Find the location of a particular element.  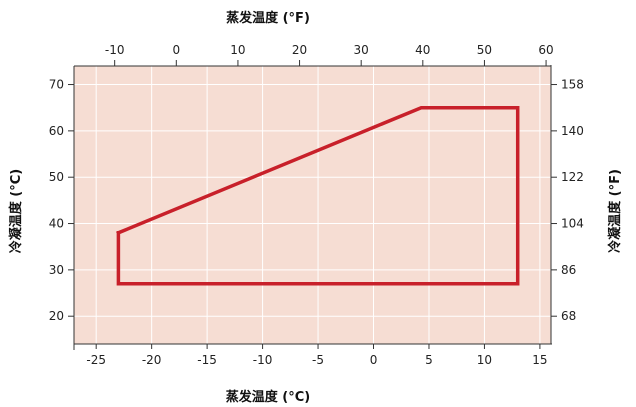

x-top-tick-label: 10 is located at coordinates (237, 50).